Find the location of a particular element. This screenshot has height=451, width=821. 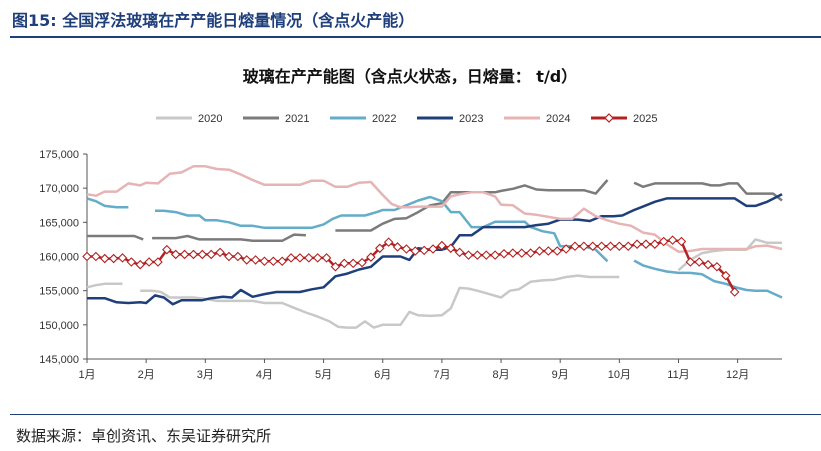

y-tick-label: 150,000 is located at coordinates (59, 326).